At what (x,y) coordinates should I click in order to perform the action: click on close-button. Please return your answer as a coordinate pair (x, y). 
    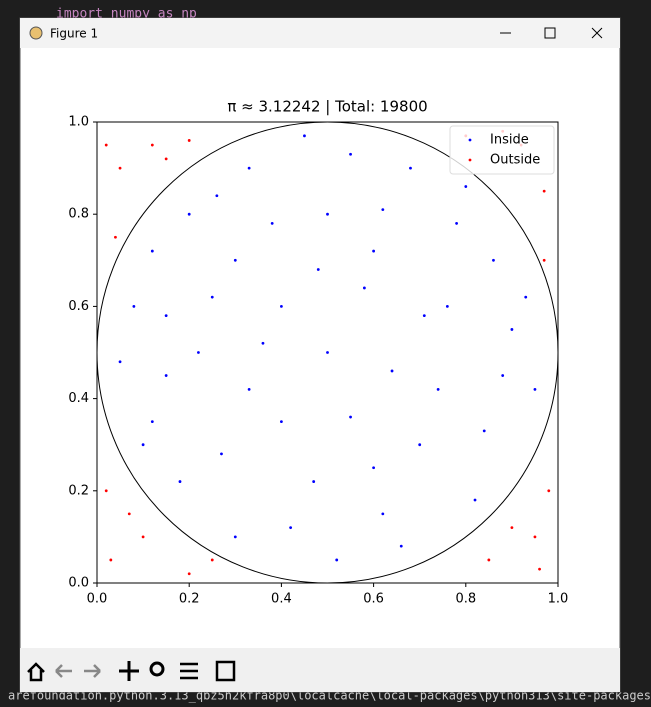
    Looking at the image, I should click on (597, 33).